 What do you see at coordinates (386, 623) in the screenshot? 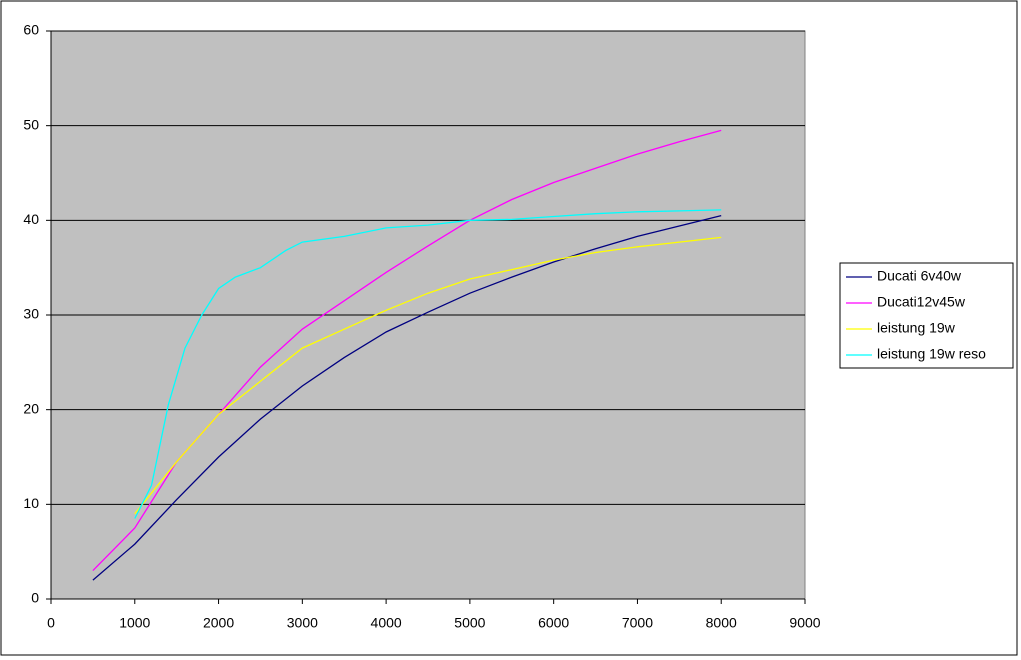
I see `x-tick-label: 4000` at bounding box center [386, 623].